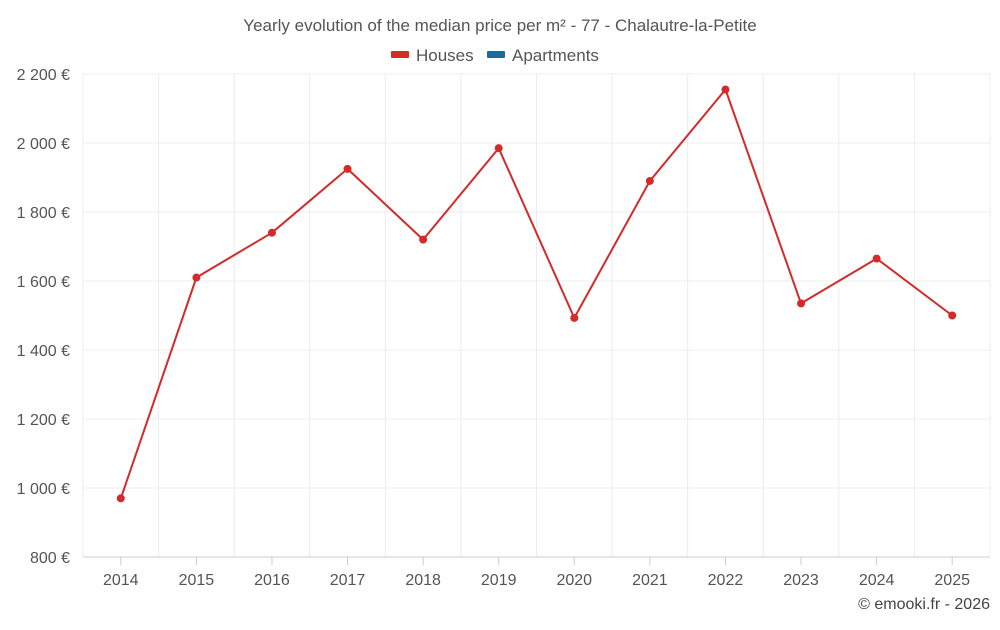 The width and height of the screenshot is (1000, 630). I want to click on legend-swatch-apartments, so click(496, 54).